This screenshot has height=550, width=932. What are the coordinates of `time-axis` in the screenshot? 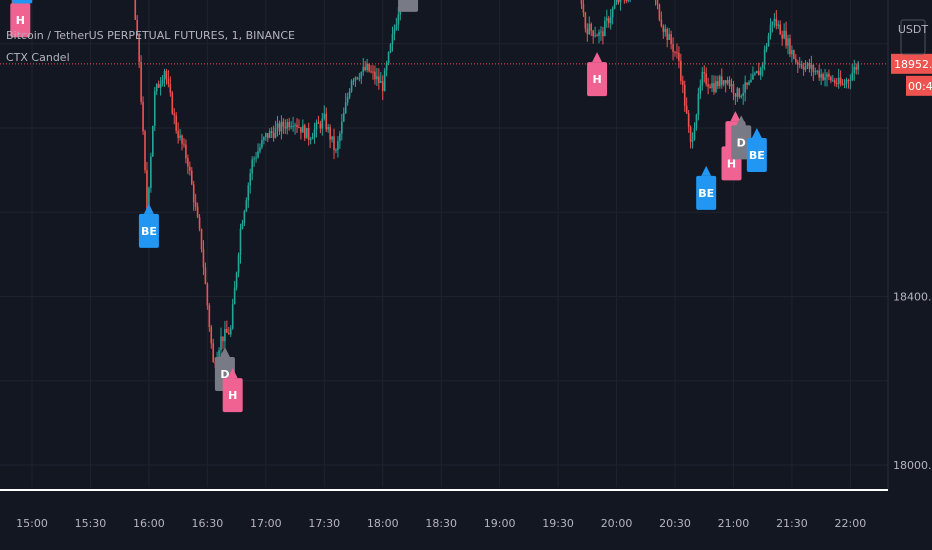 It's located at (466, 520).